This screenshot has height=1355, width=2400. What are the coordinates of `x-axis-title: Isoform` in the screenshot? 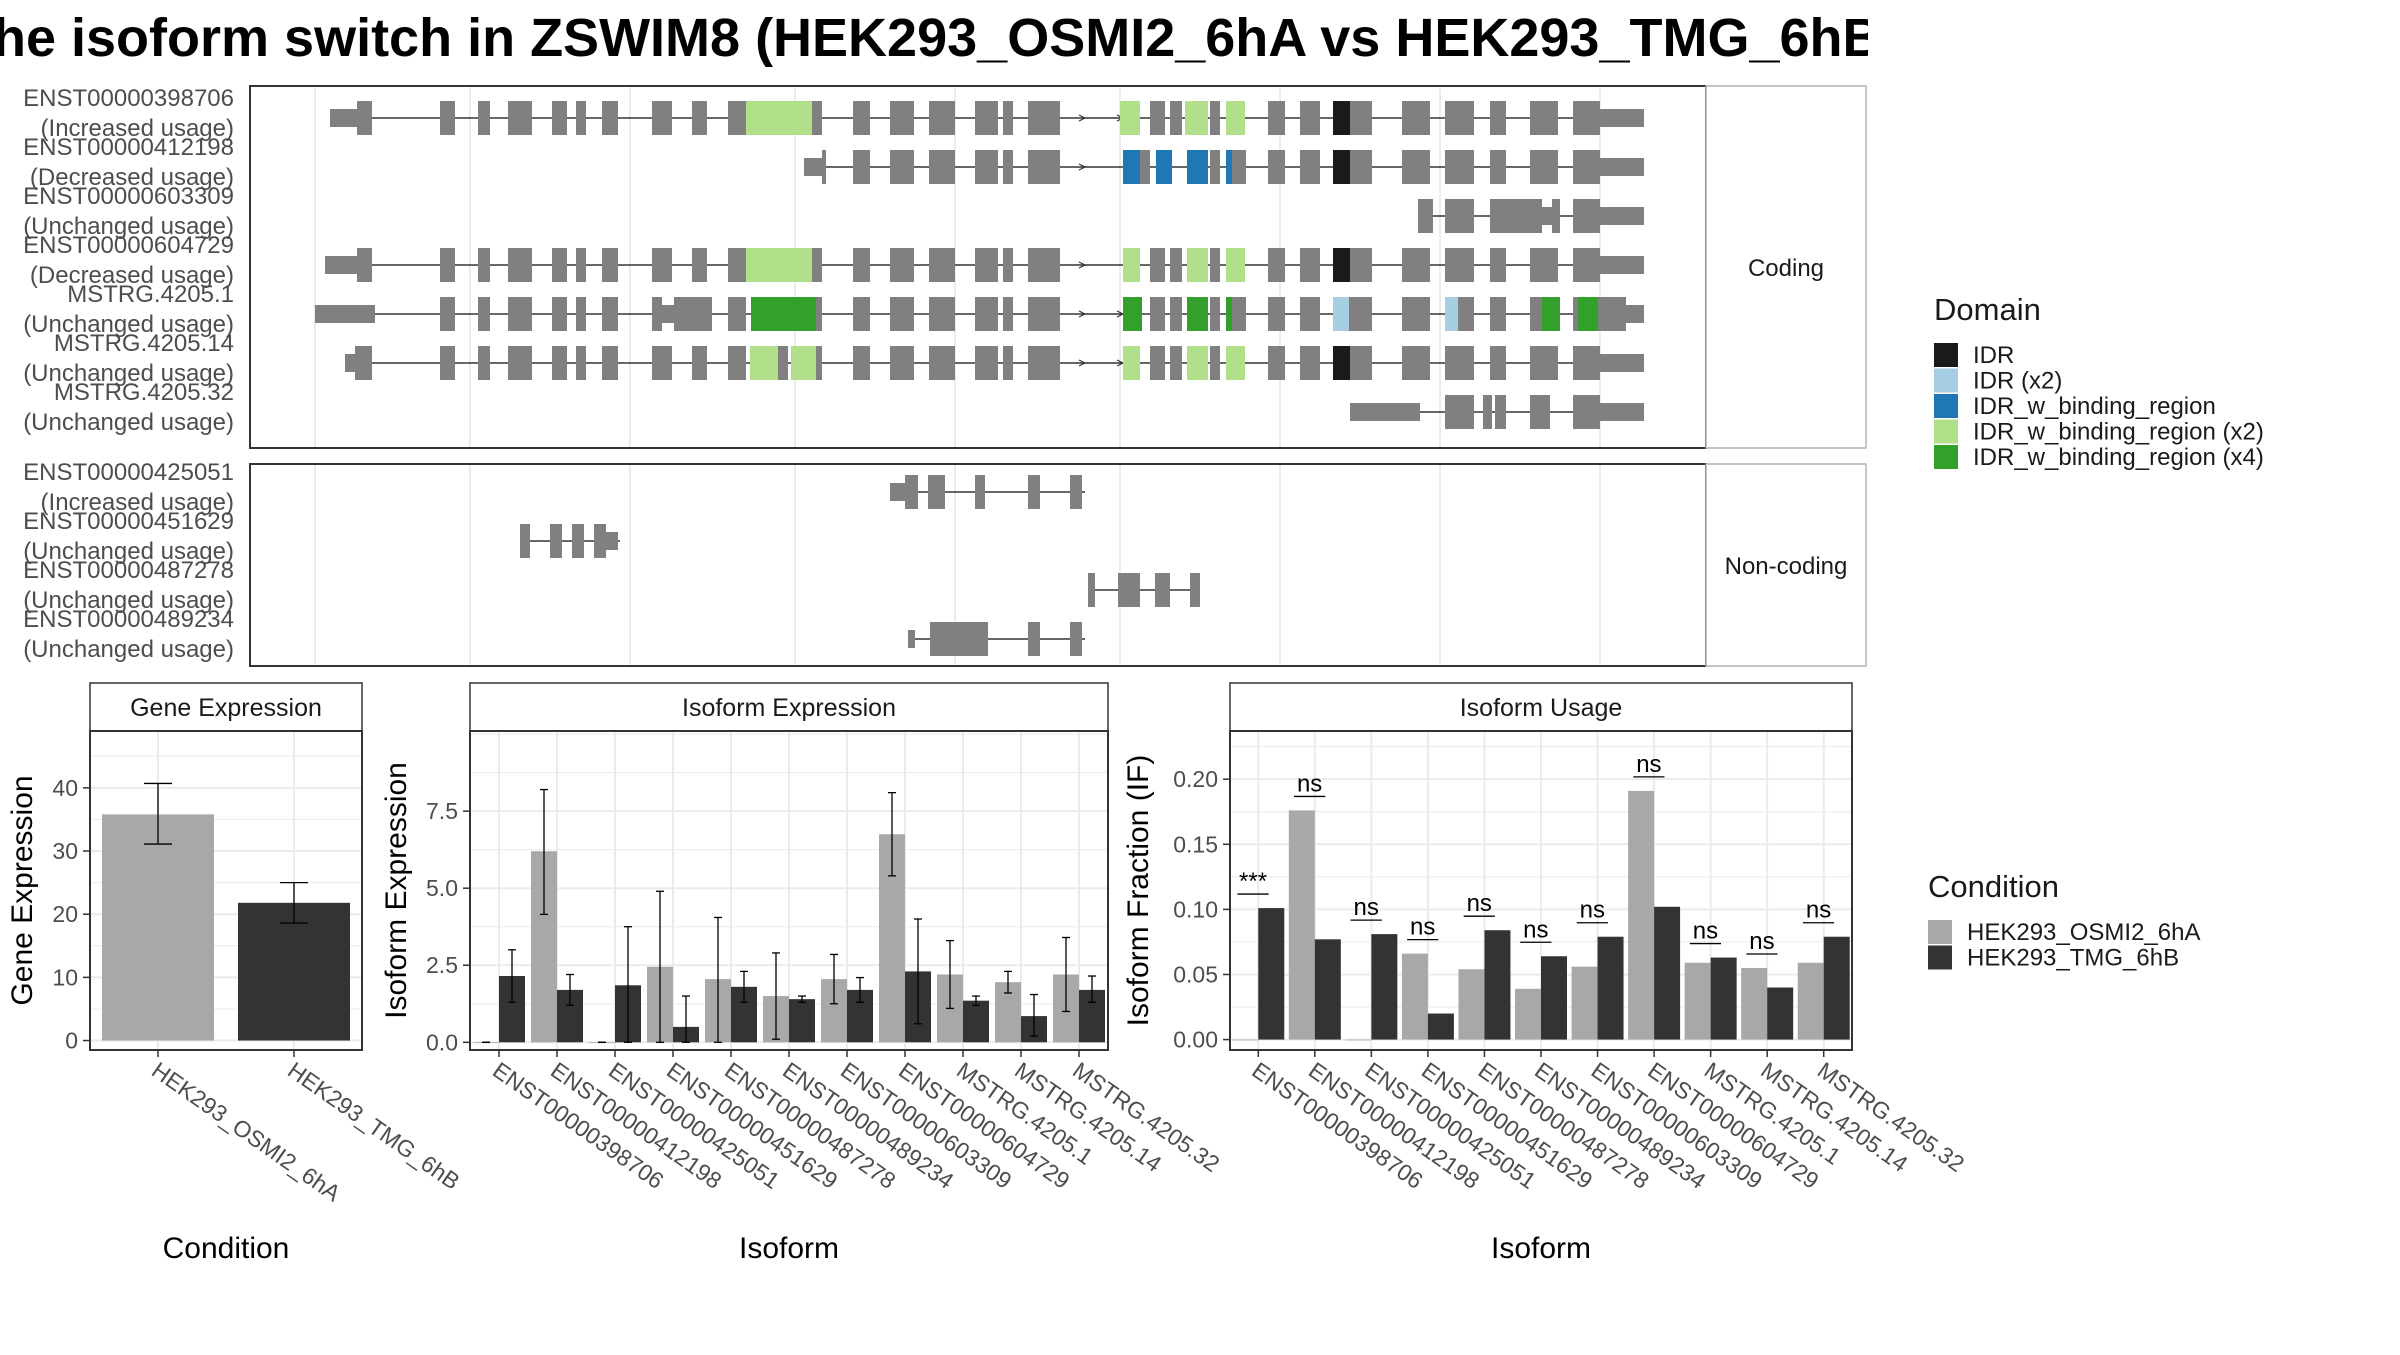 It's located at (789, 1248).